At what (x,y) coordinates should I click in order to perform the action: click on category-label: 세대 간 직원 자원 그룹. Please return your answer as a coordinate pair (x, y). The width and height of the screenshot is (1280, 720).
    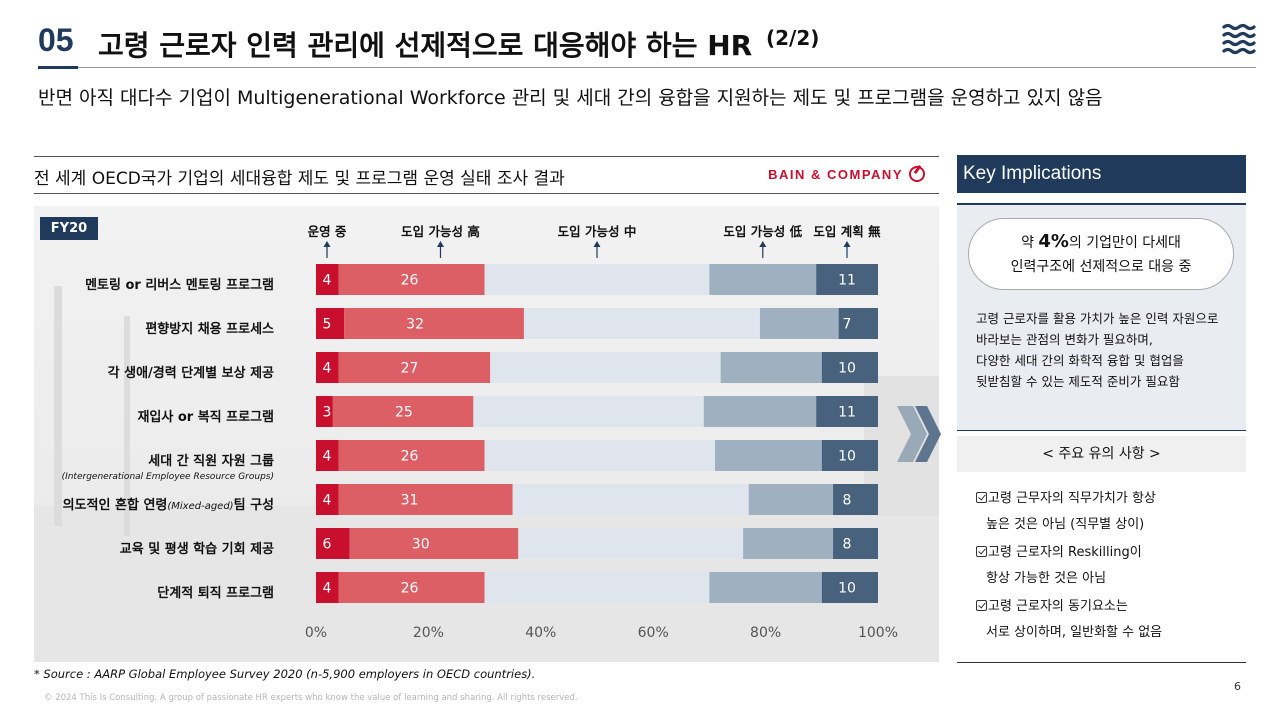
    Looking at the image, I should click on (211, 461).